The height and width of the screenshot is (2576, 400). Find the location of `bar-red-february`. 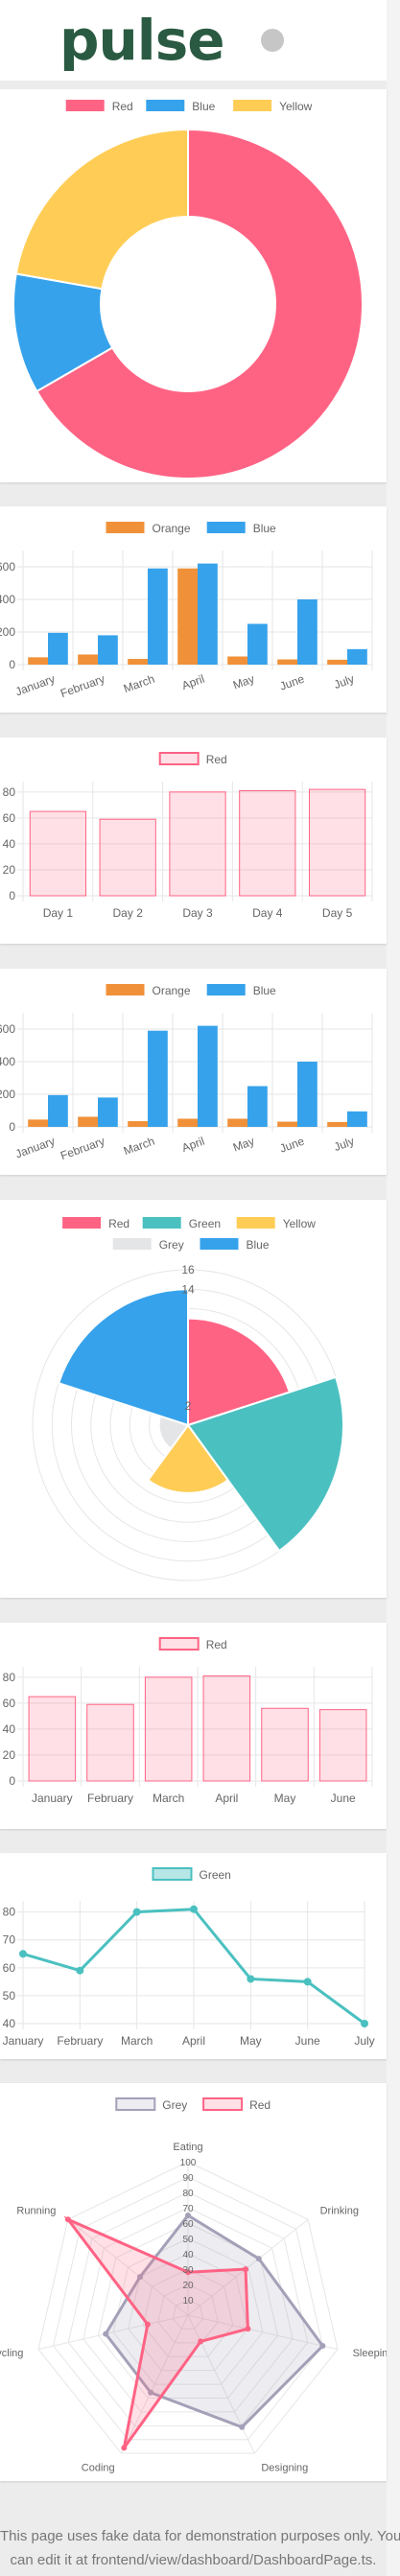

bar-red-february is located at coordinates (110, 1742).